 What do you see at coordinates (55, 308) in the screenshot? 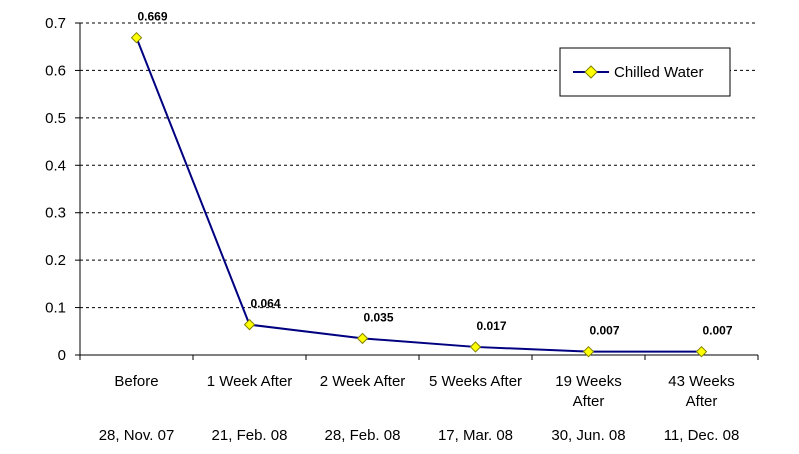
I see `y-tick-label: 0.1` at bounding box center [55, 308].